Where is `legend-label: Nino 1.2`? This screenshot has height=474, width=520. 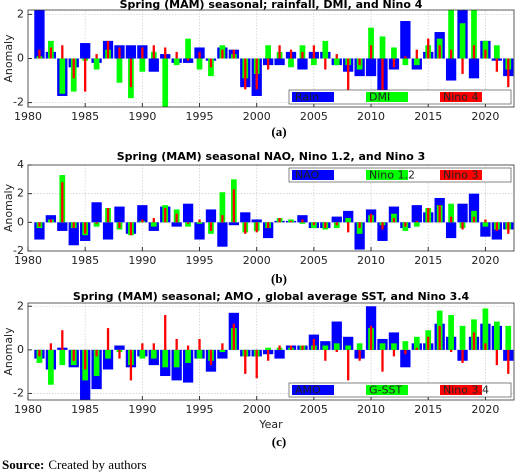
legend-label: Nino 1.2 is located at coordinates (392, 175).